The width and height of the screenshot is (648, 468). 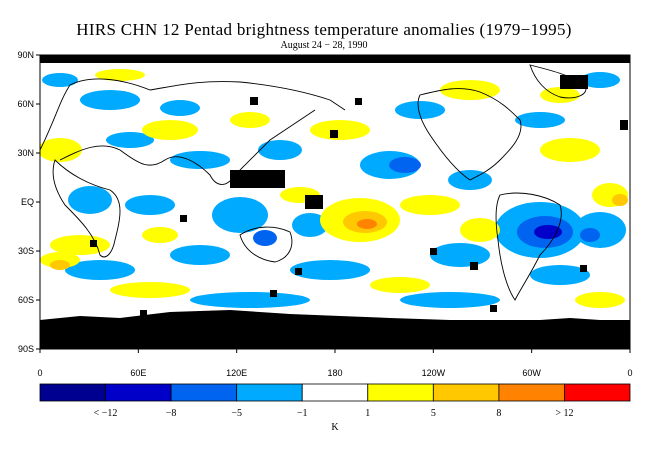 What do you see at coordinates (171, 413) in the screenshot?
I see `colorbar-label: −8` at bounding box center [171, 413].